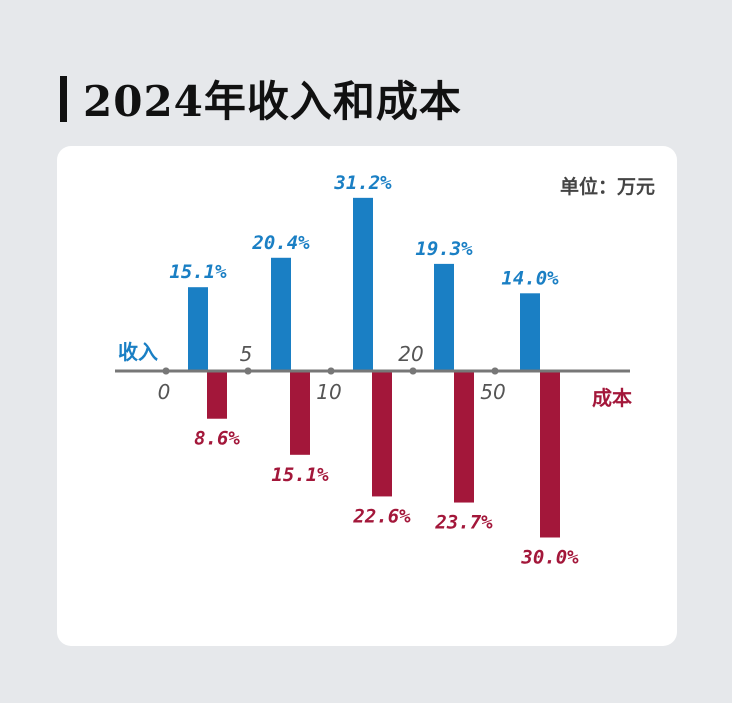 The image size is (732, 703). What do you see at coordinates (530, 278) in the screenshot?
I see `income-data-label: 14.0%` at bounding box center [530, 278].